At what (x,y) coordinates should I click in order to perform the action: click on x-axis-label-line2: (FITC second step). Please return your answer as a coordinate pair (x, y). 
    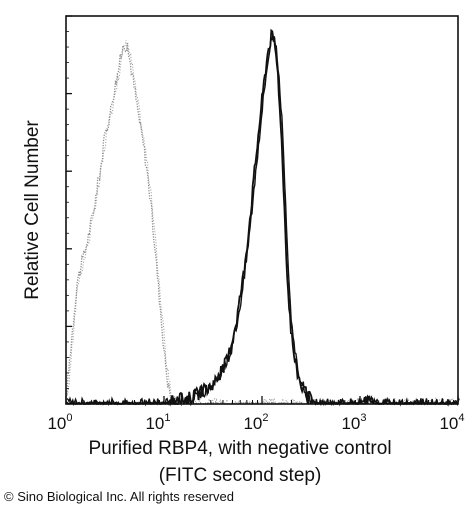
    Looking at the image, I should click on (240, 475).